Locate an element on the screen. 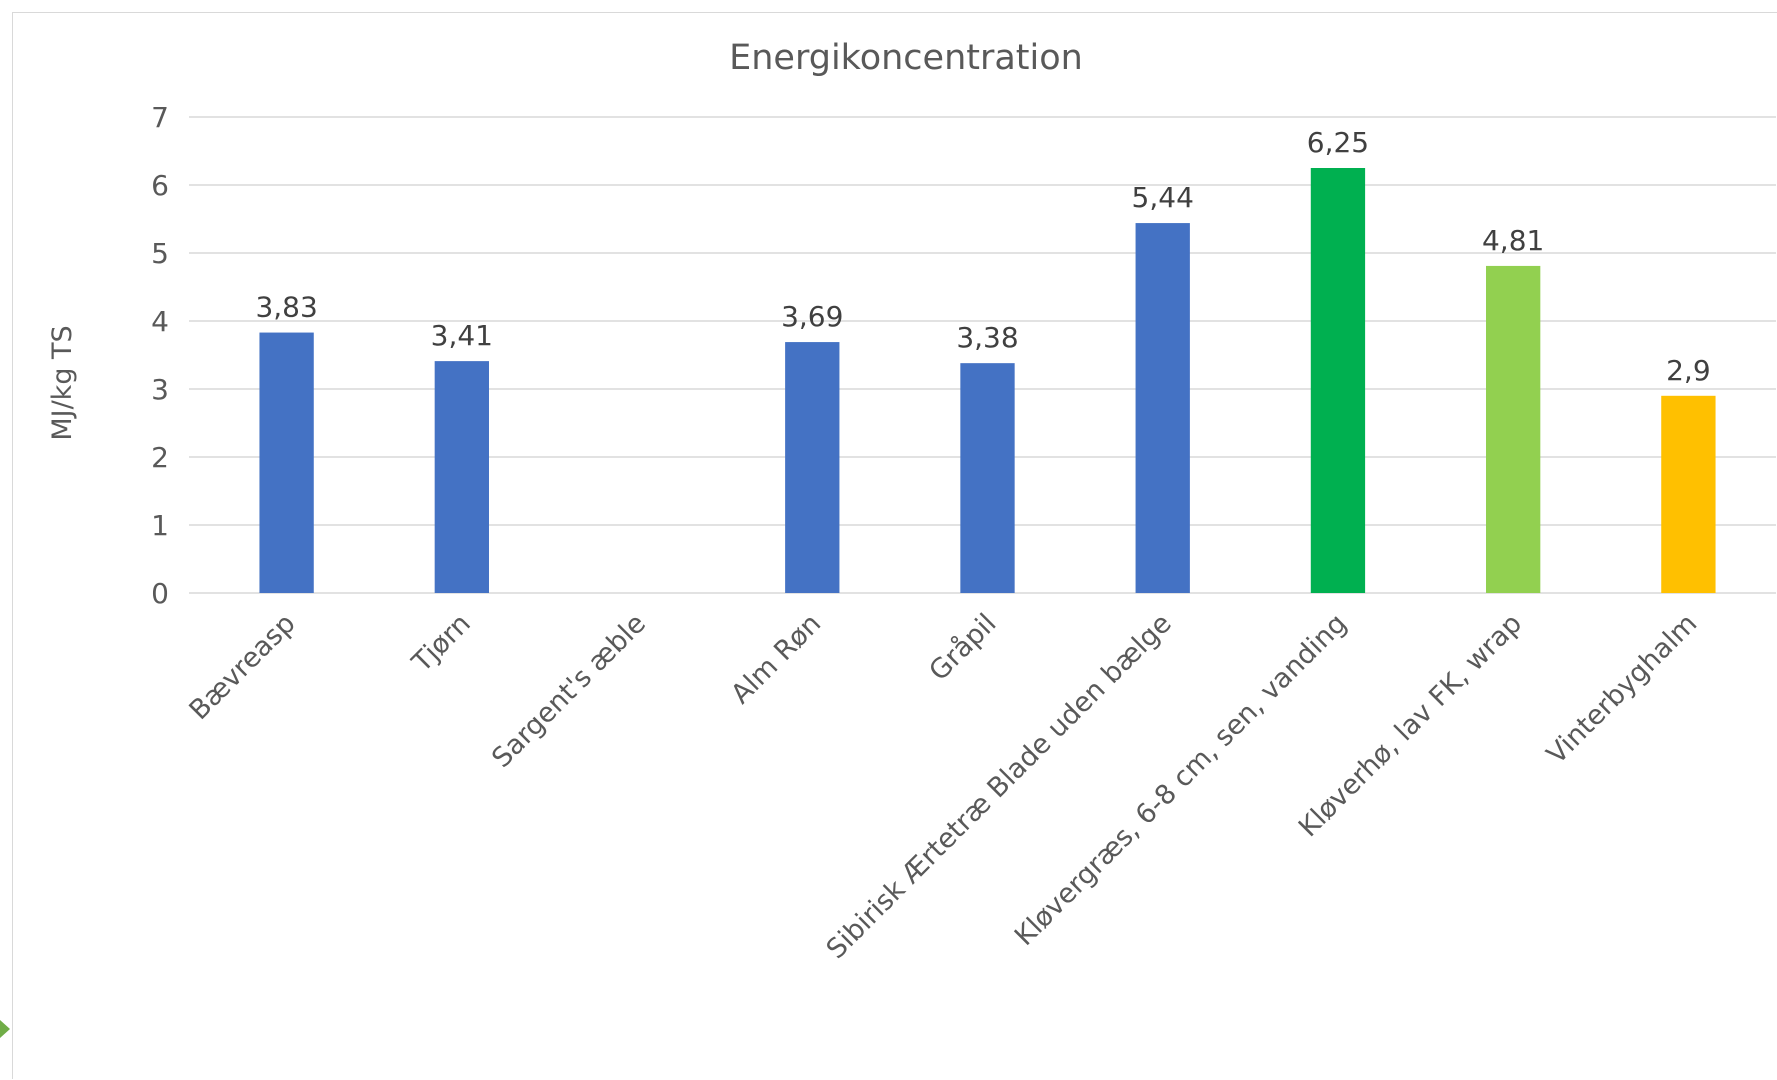 The image size is (1777, 1080). y-tick-label: 1 is located at coordinates (160, 525).